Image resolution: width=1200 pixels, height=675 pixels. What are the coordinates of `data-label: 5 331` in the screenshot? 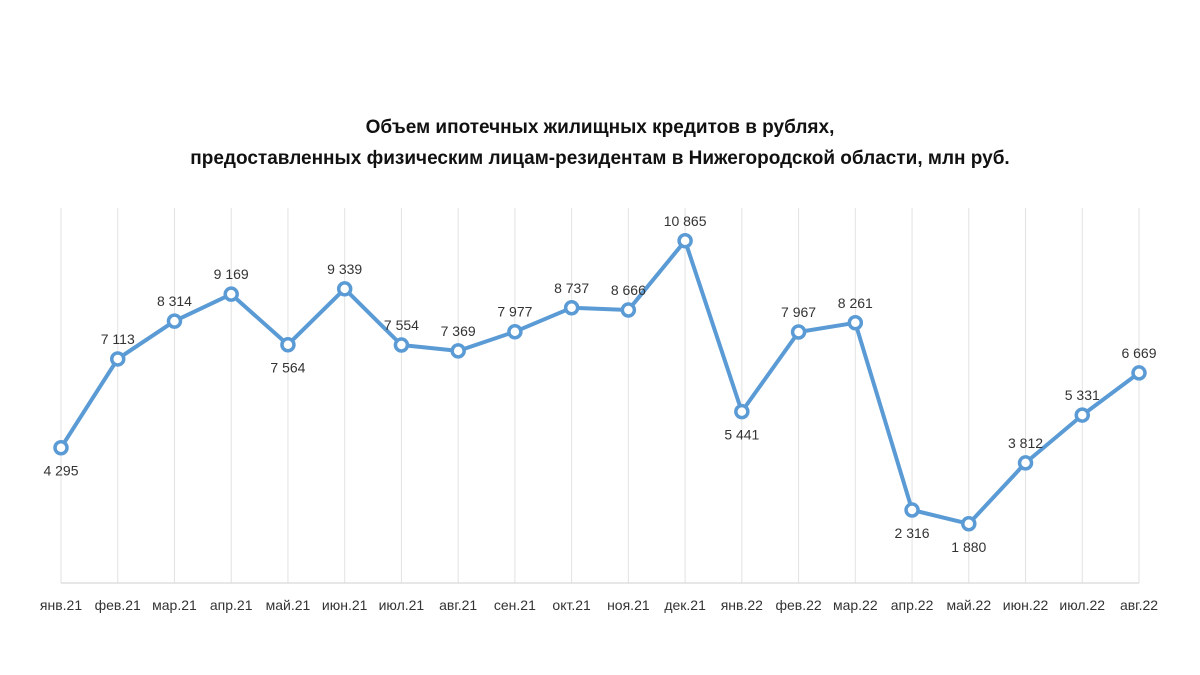 It's located at (1082, 395).